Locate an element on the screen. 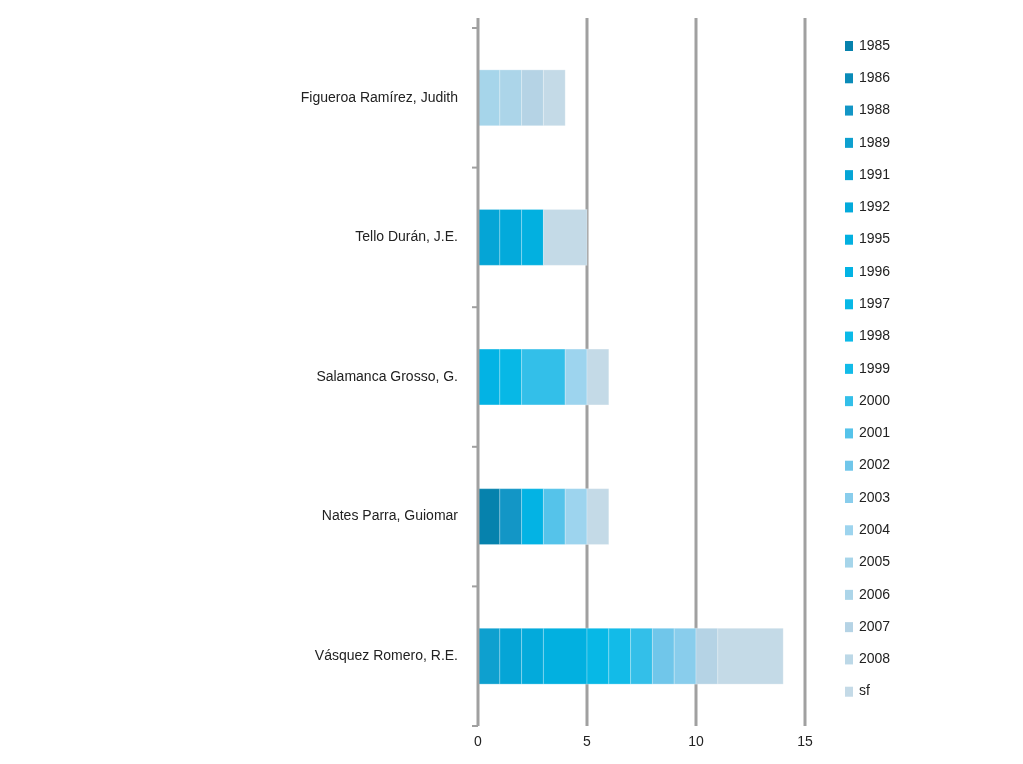 This screenshot has width=1023, height=764. legend-label: sf is located at coordinates (864, 690).